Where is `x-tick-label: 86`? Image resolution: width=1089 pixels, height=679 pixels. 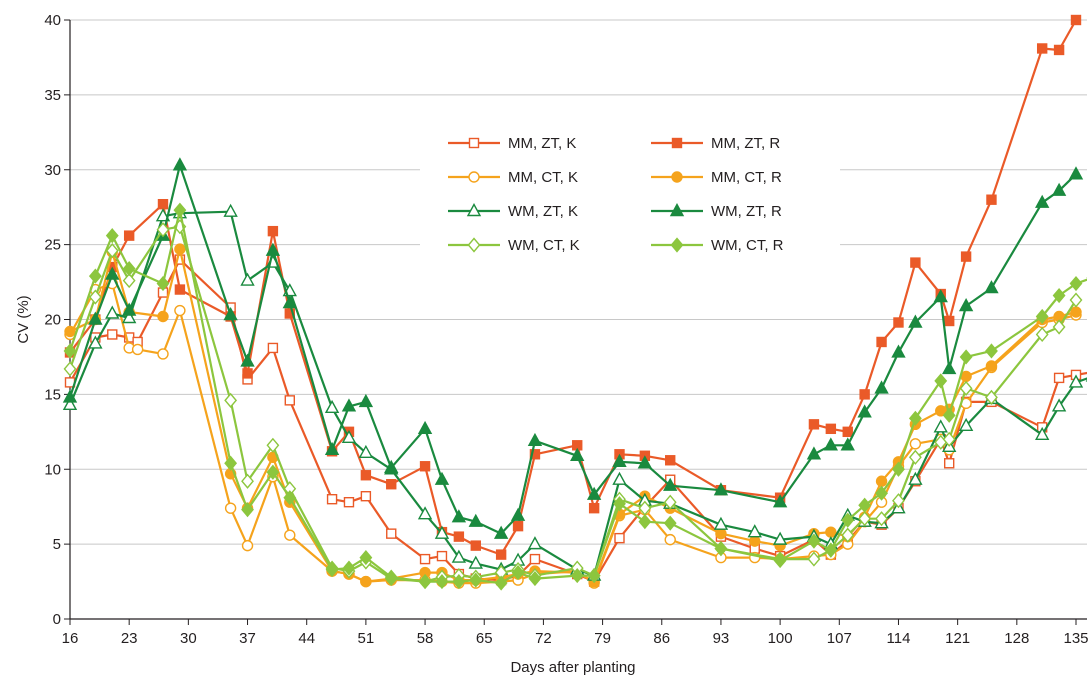
x-tick-label: 86 is located at coordinates (661, 638).